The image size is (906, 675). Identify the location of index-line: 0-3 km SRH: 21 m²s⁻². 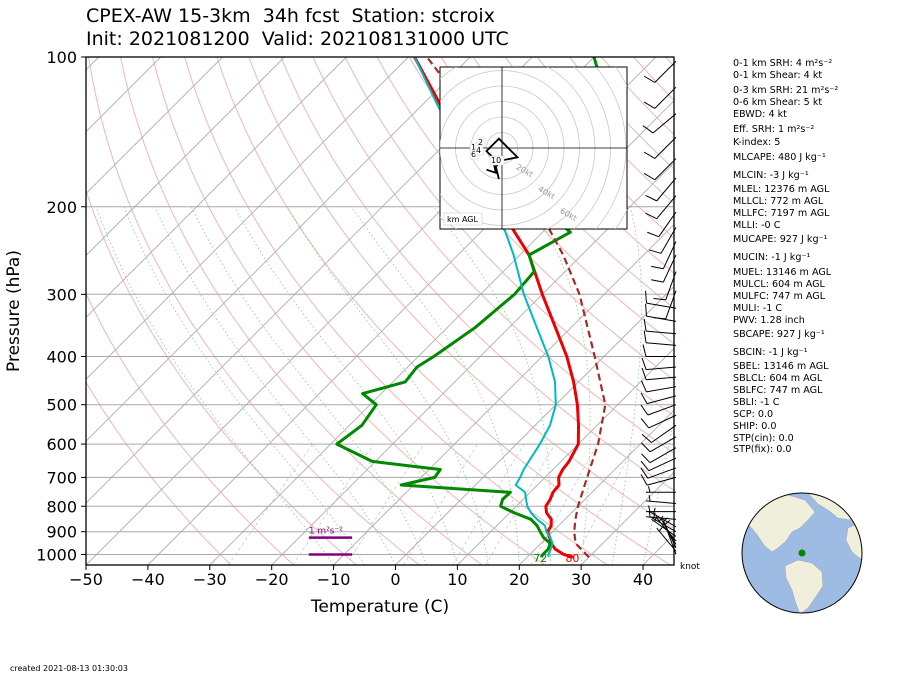
(786, 90).